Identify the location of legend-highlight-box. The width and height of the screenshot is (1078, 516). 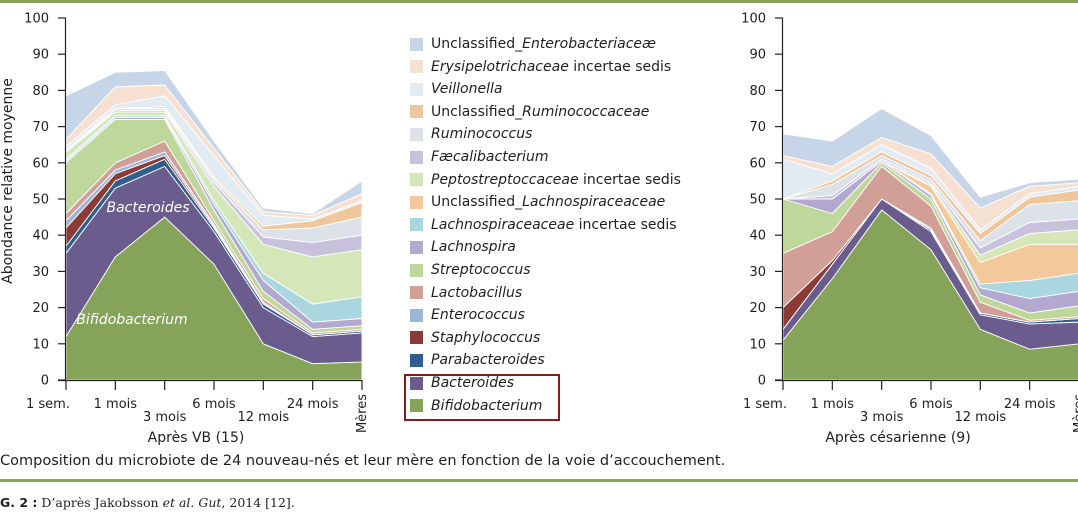
(482, 397).